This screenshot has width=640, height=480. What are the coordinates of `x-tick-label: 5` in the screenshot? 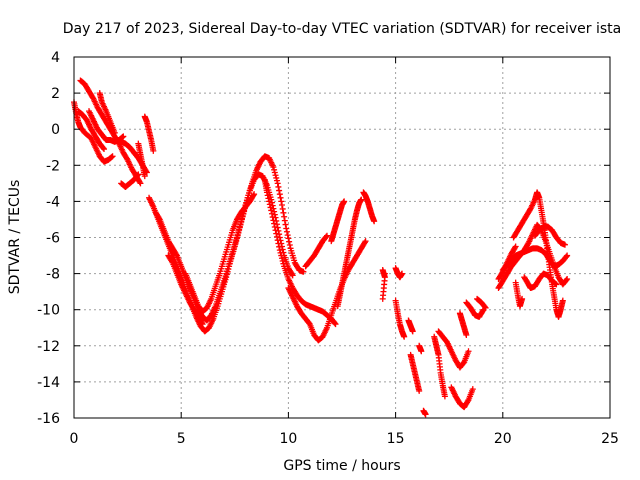 It's located at (181, 439).